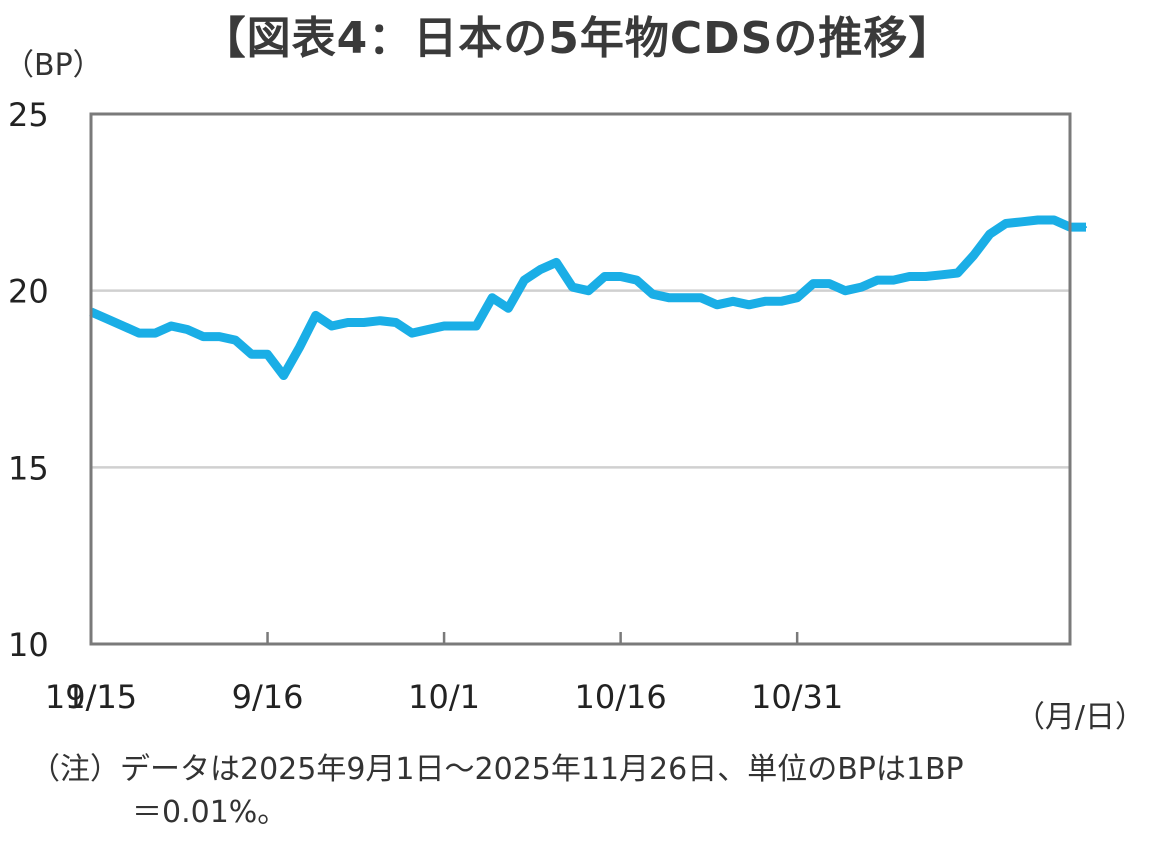  I want to click on y-tick-label: 10, so click(28, 645).